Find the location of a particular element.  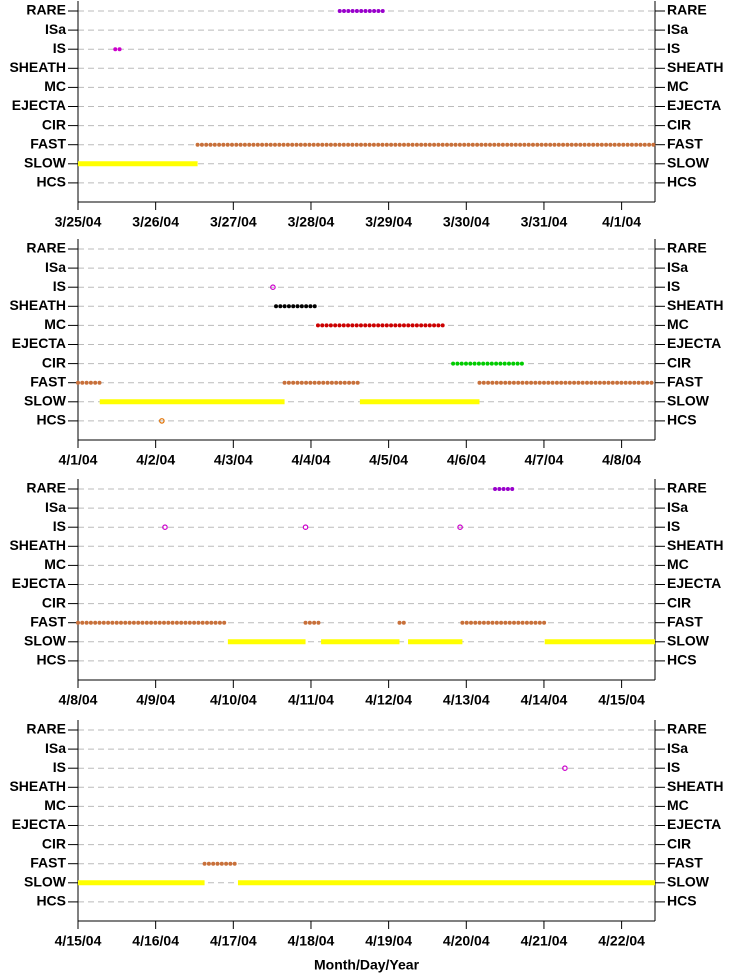

x-tick-label: 4/7/04 is located at coordinates (543, 460).